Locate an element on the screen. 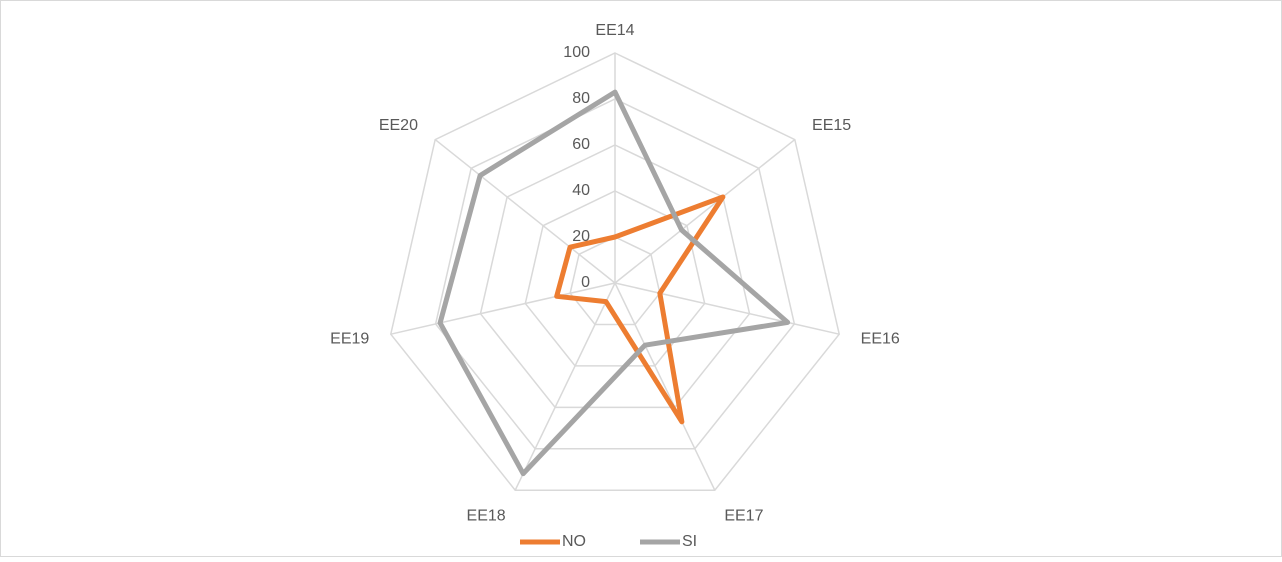 This screenshot has height=562, width=1282. category-label: EE14 is located at coordinates (614, 30).